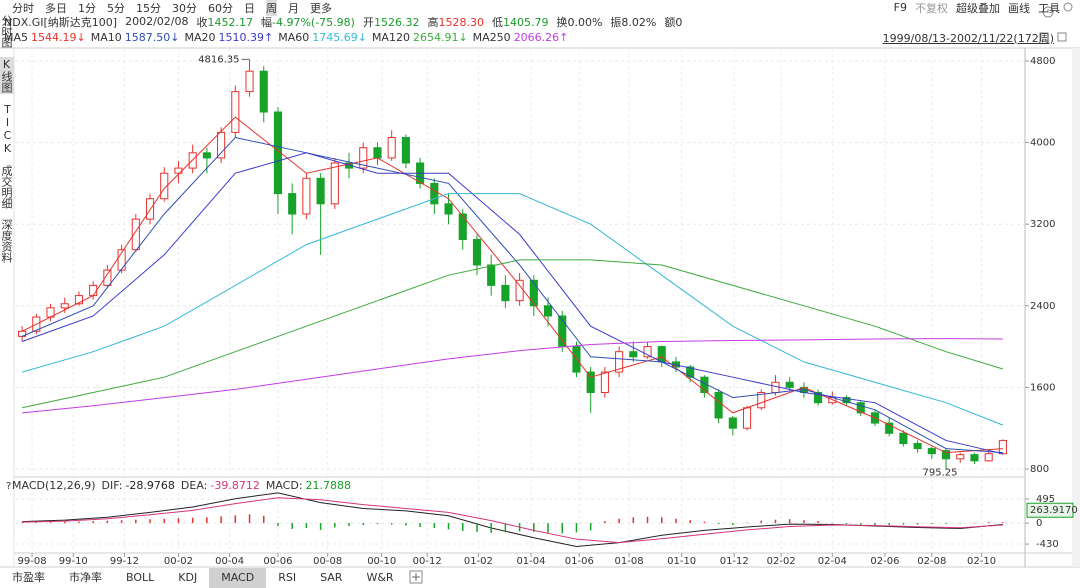 This screenshot has width=1080, height=588. Describe the element at coordinates (188, 577) in the screenshot. I see `indicator-tab: KDJ` at that location.